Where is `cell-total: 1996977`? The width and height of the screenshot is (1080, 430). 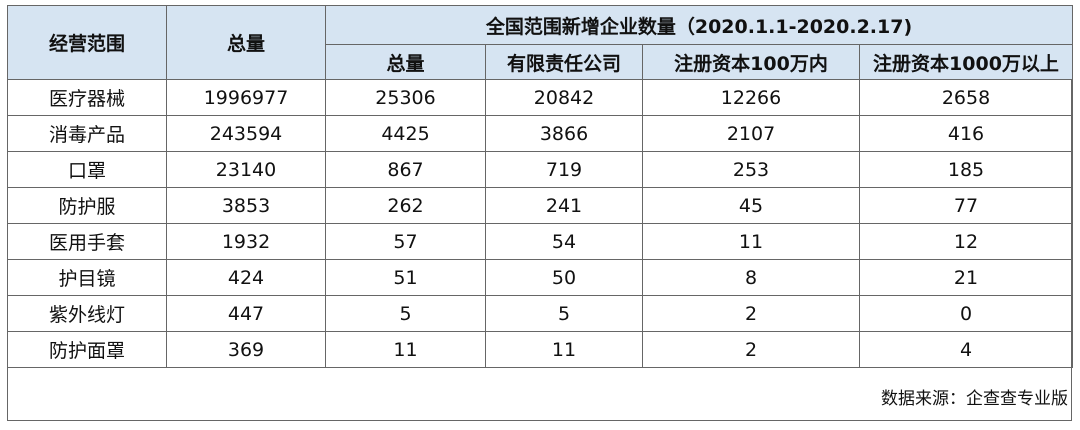
cell-total: 1996977 is located at coordinates (246, 97).